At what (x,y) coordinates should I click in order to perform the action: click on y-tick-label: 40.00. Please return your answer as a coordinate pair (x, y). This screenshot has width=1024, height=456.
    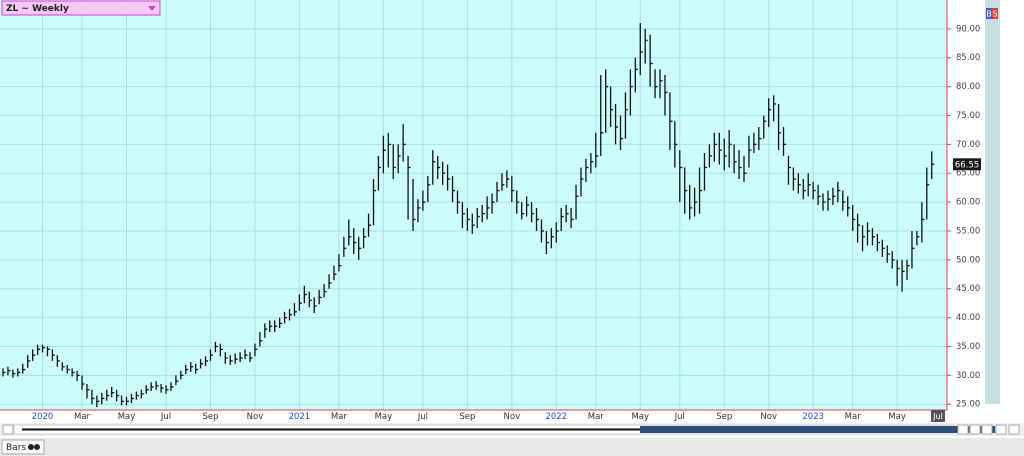
    Looking at the image, I should click on (968, 318).